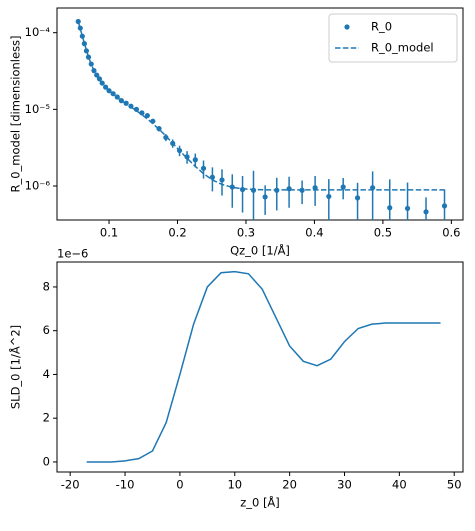  Describe the element at coordinates (393, 38) in the screenshot. I see `legend-box` at that location.